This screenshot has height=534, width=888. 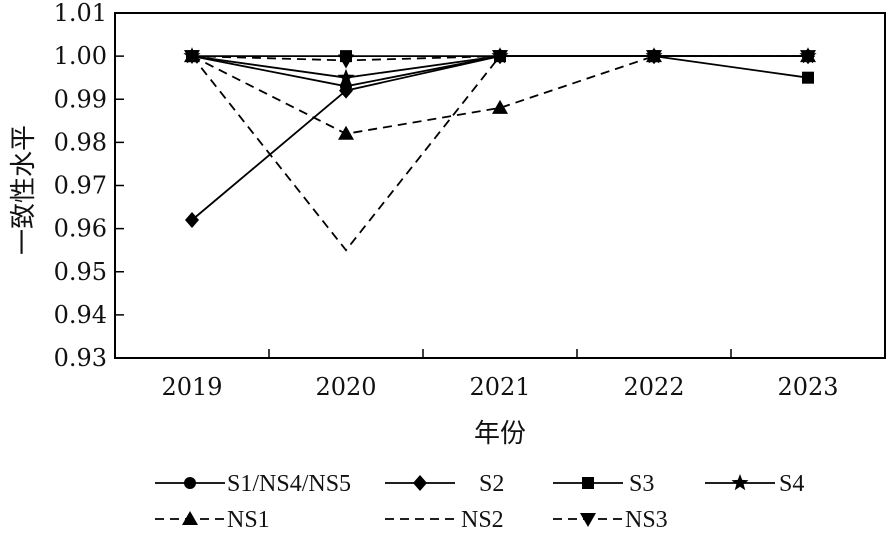 I want to click on legend-item: S4, so click(x=754, y=484).